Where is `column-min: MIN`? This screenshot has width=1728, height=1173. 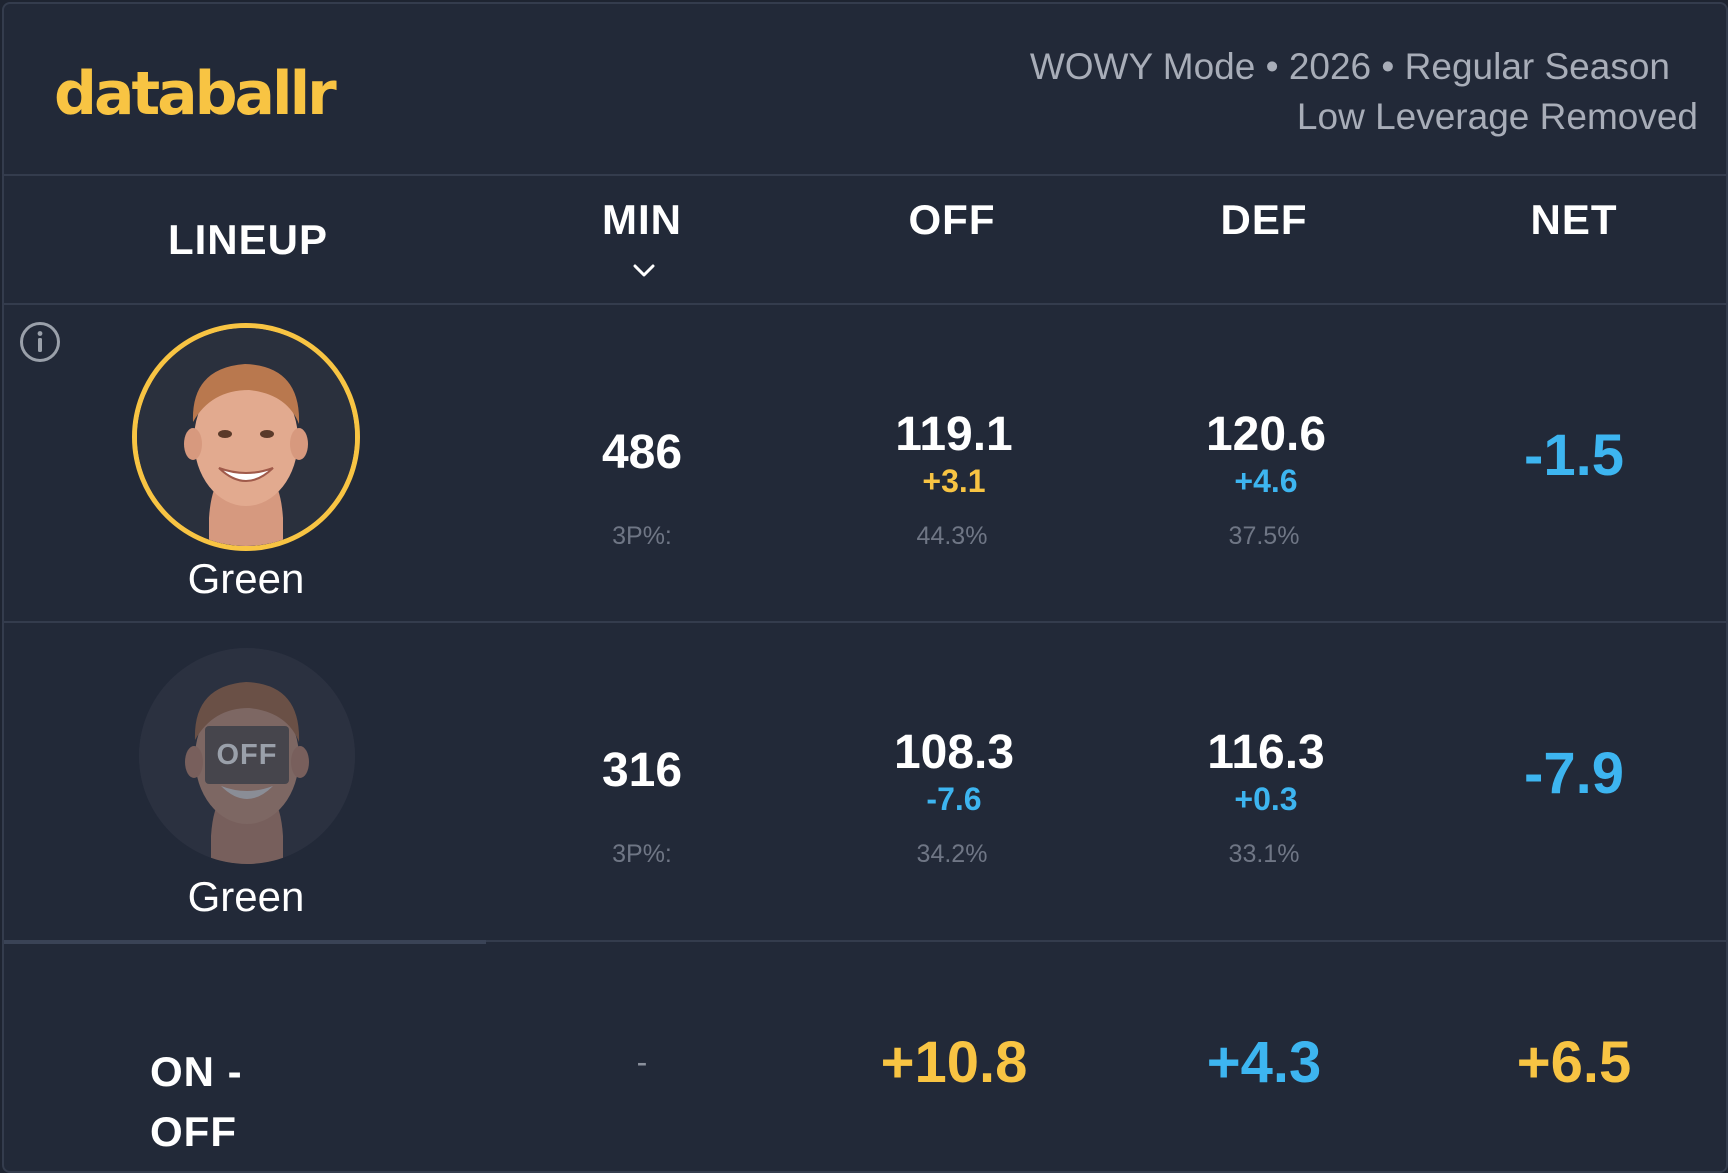
column-min: MIN is located at coordinates (642, 219).